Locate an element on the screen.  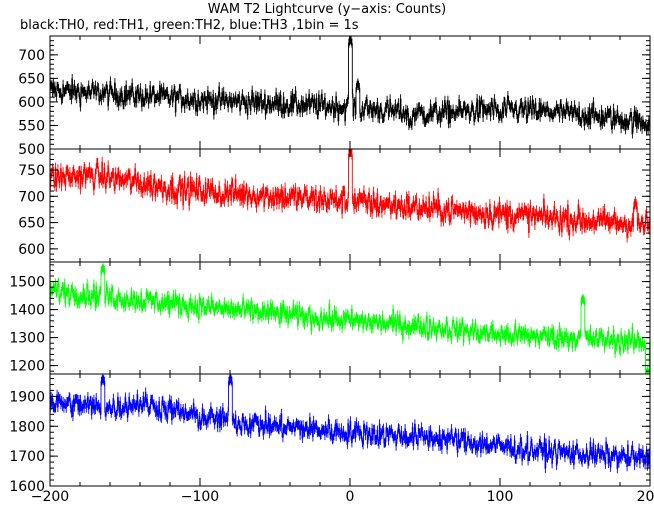
y-tick-label: 1600 is located at coordinates (27, 487).